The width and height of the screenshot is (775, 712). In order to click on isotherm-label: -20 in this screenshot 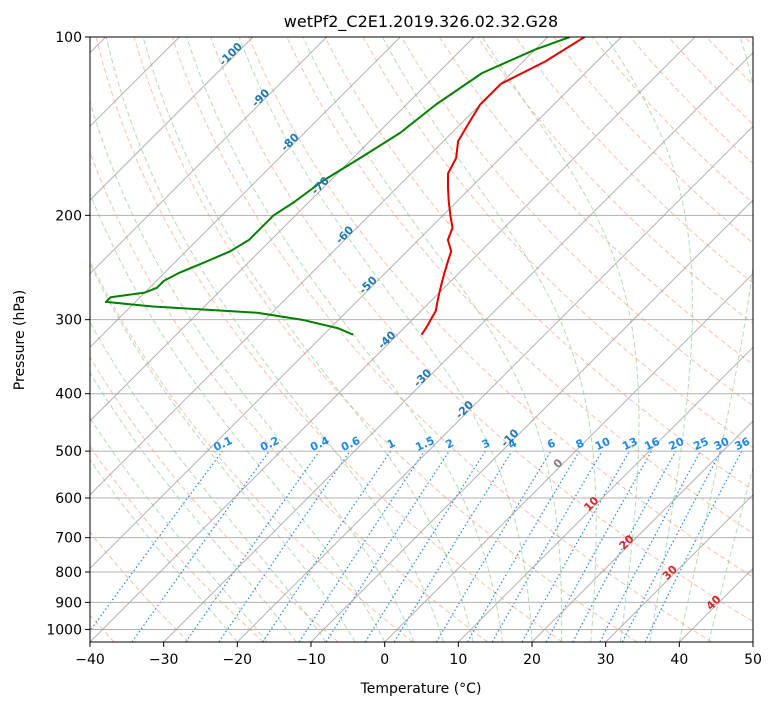, I will do `click(464, 409)`.